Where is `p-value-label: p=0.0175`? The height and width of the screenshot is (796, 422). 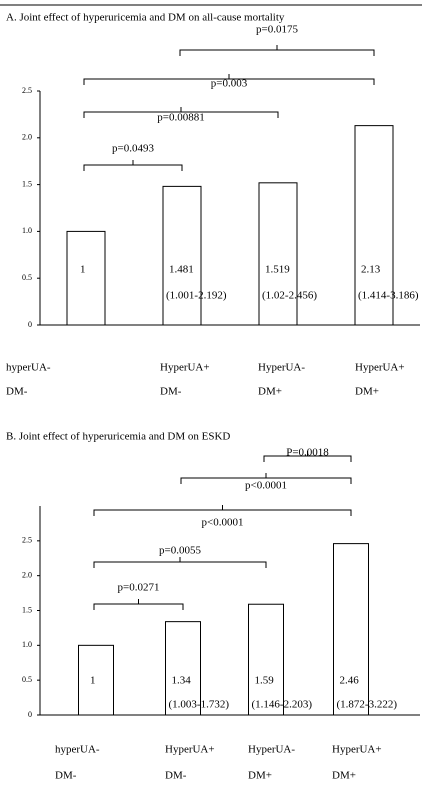 p-value-label: p=0.0175 is located at coordinates (277, 30).